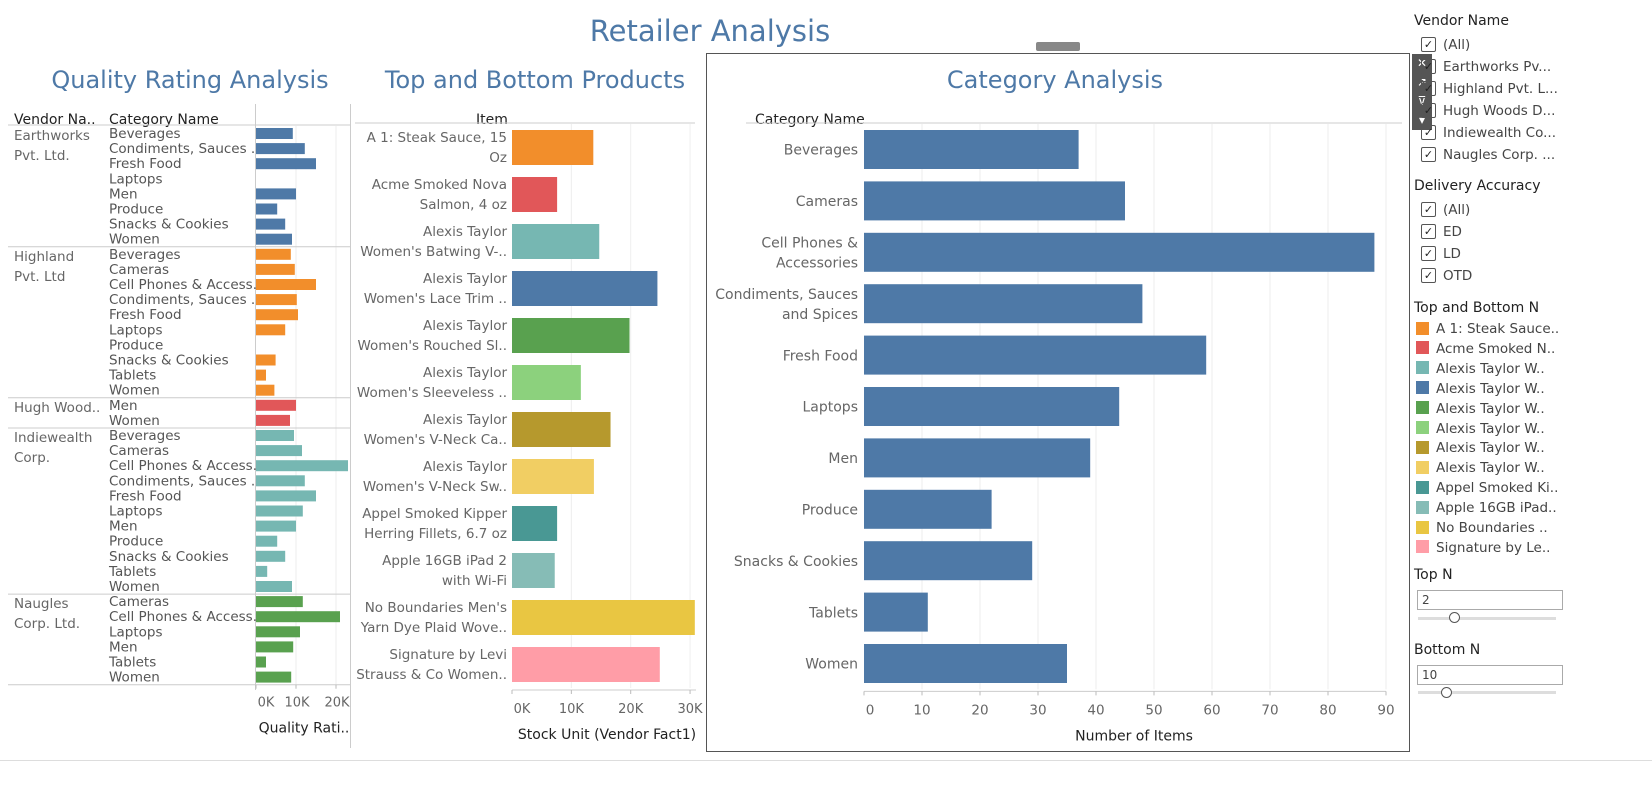 This screenshot has width=1652, height=803. What do you see at coordinates (169, 225) in the screenshot?
I see `category-label: Snacks & Cookies` at bounding box center [169, 225].